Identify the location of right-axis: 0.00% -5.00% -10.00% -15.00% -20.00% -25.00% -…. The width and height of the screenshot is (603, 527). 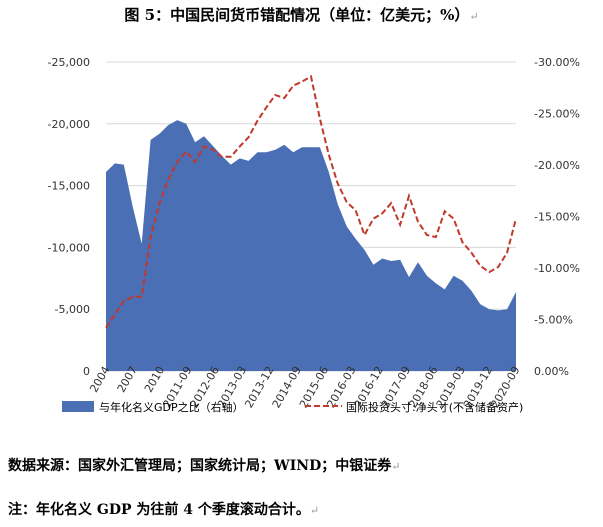
(557, 217).